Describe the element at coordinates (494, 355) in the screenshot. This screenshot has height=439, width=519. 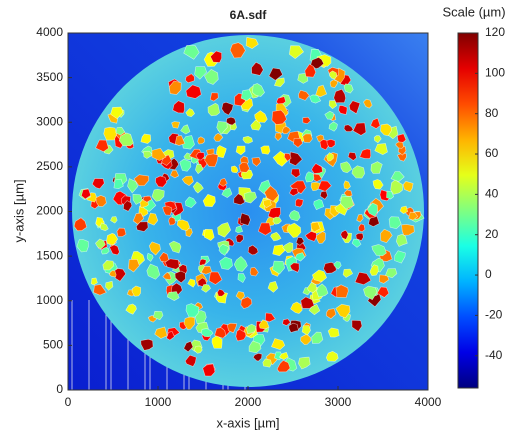
I see `colorbar-tick-label: -40` at that location.